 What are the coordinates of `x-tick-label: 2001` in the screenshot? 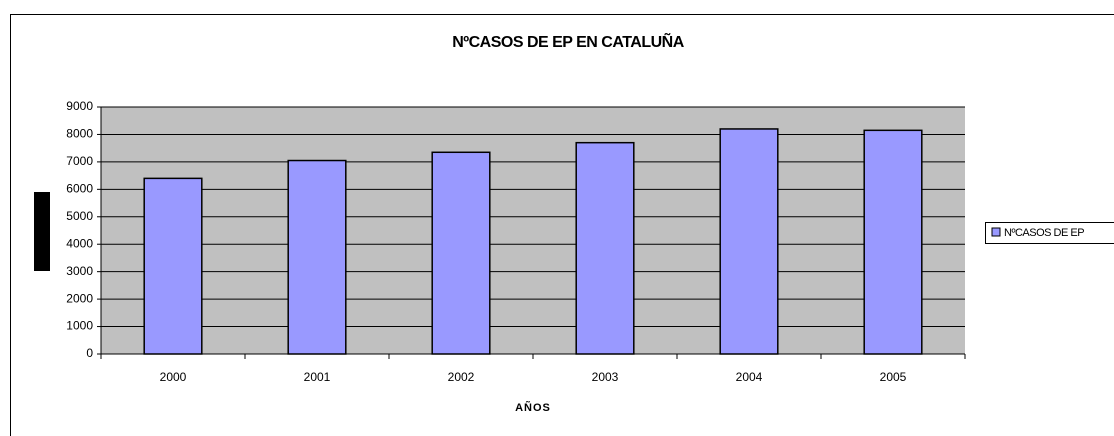 It's located at (317, 377).